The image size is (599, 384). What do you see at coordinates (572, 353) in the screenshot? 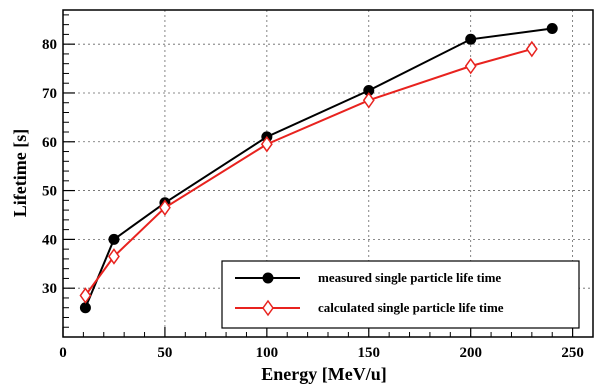
I see `x-tick-label: 250` at bounding box center [572, 353].